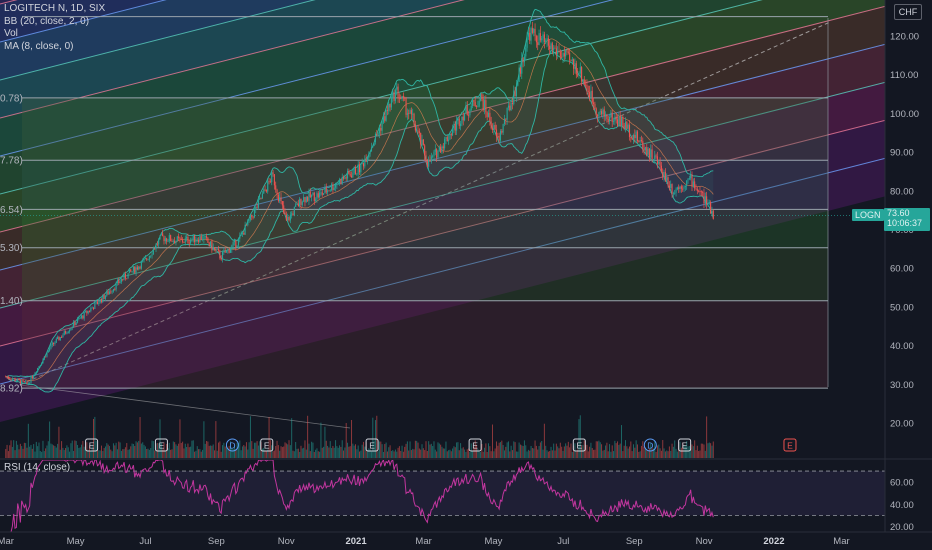 Image resolution: width=932 pixels, height=550 pixels. Describe the element at coordinates (356, 541) in the screenshot. I see `time-tick-label: 2021` at that location.